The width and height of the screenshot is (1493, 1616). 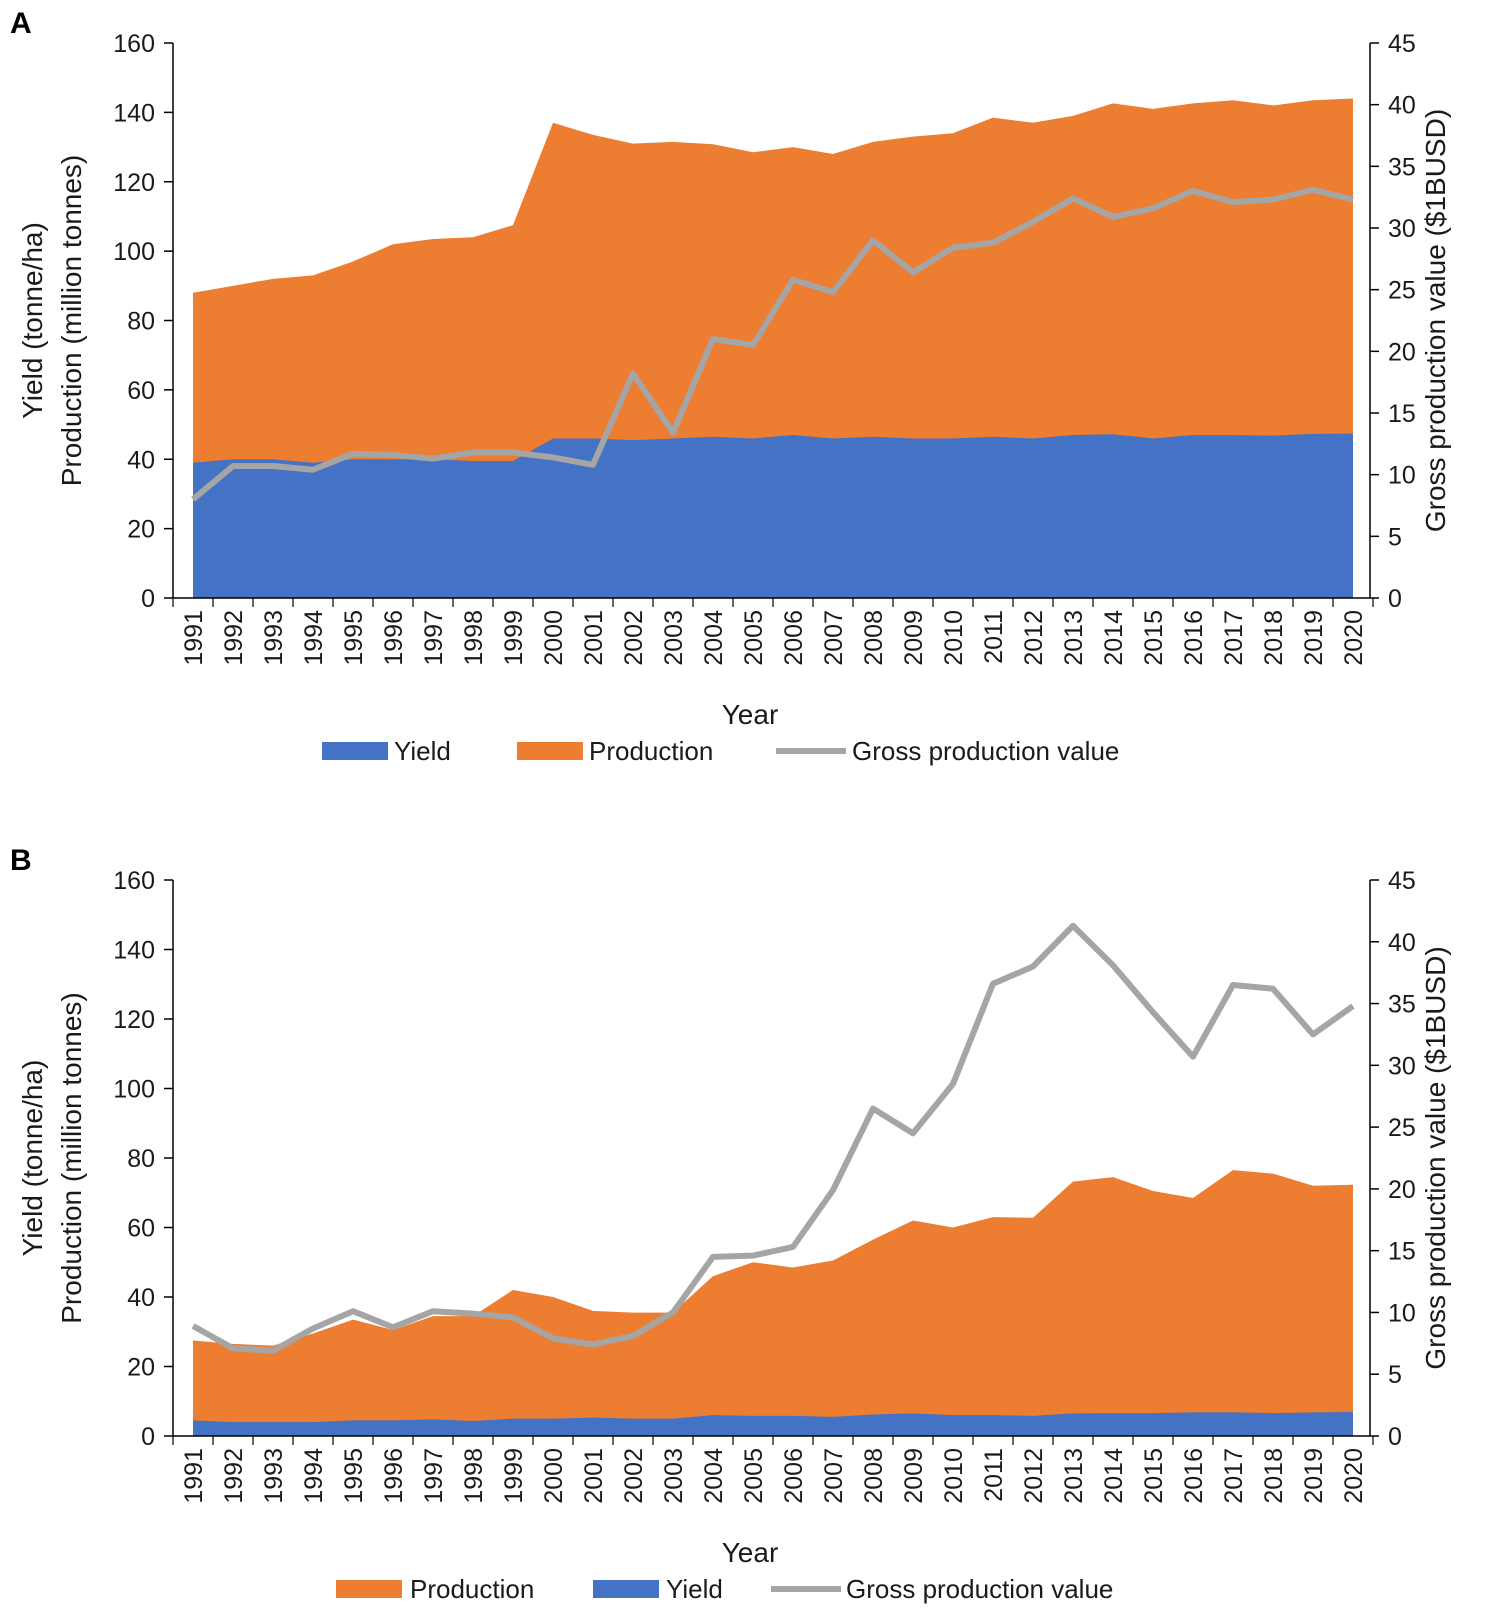 I want to click on x-tick-label: 1997, so click(x=434, y=1476).